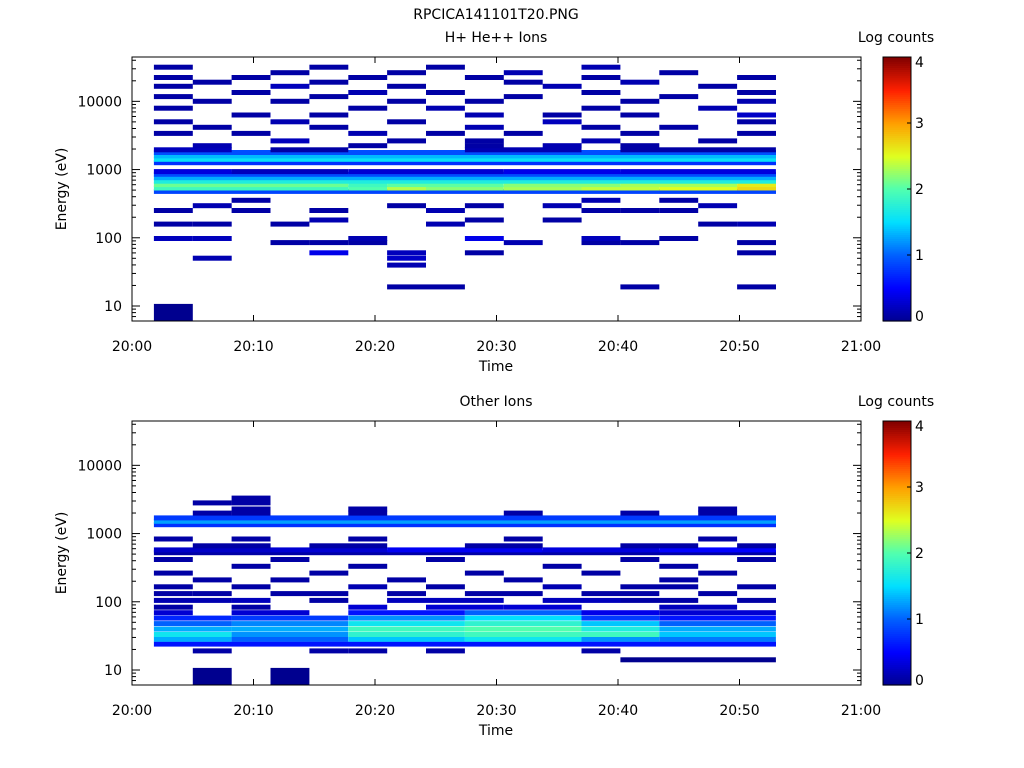  I want to click on colorbar: 0 1 2 3 4, so click(903, 554).